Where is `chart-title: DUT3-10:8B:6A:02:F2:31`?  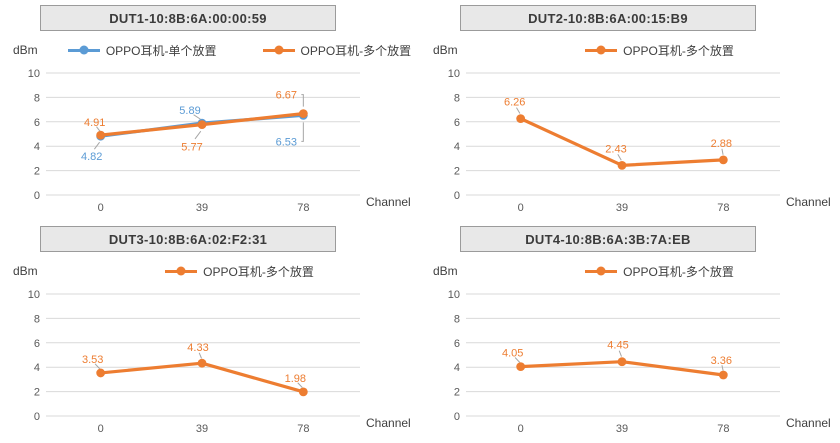 chart-title: DUT3-10:8B:6A:02:F2:31 is located at coordinates (188, 239).